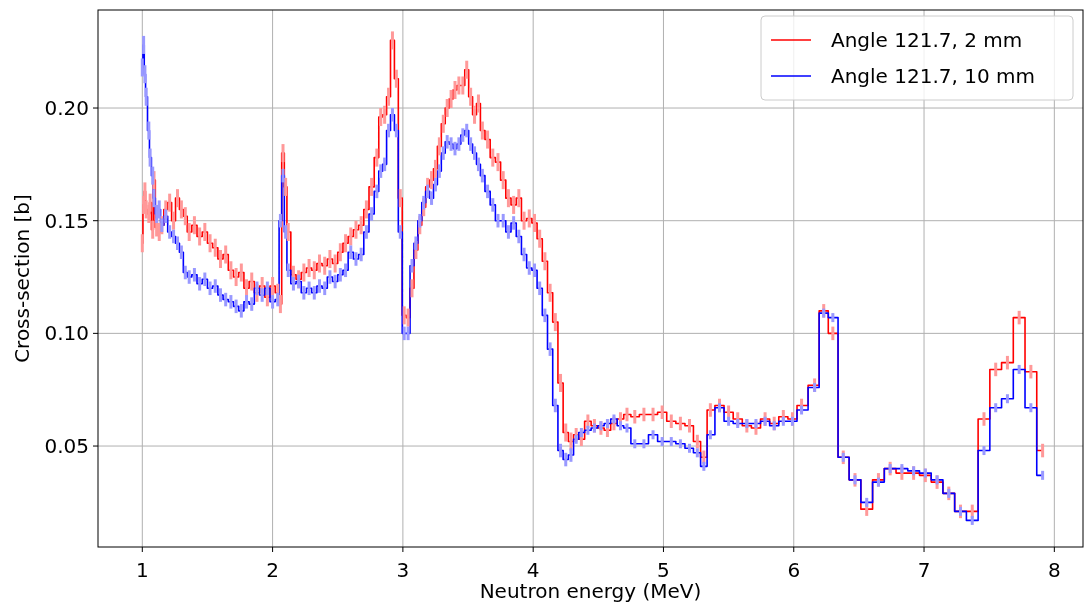 The image size is (1084, 606). I want to click on x-tick-label: 3, so click(403, 570).